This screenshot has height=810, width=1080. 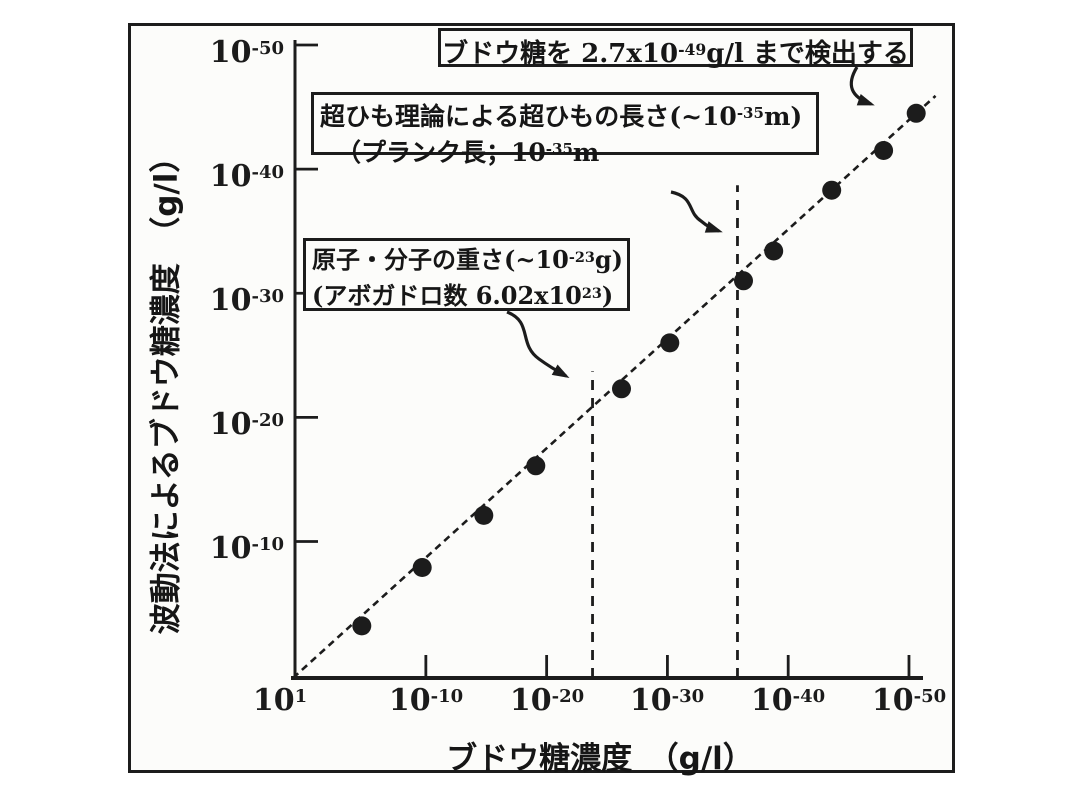 What do you see at coordinates (862, 86) in the screenshot?
I see `arrow-to-top-data-point` at bounding box center [862, 86].